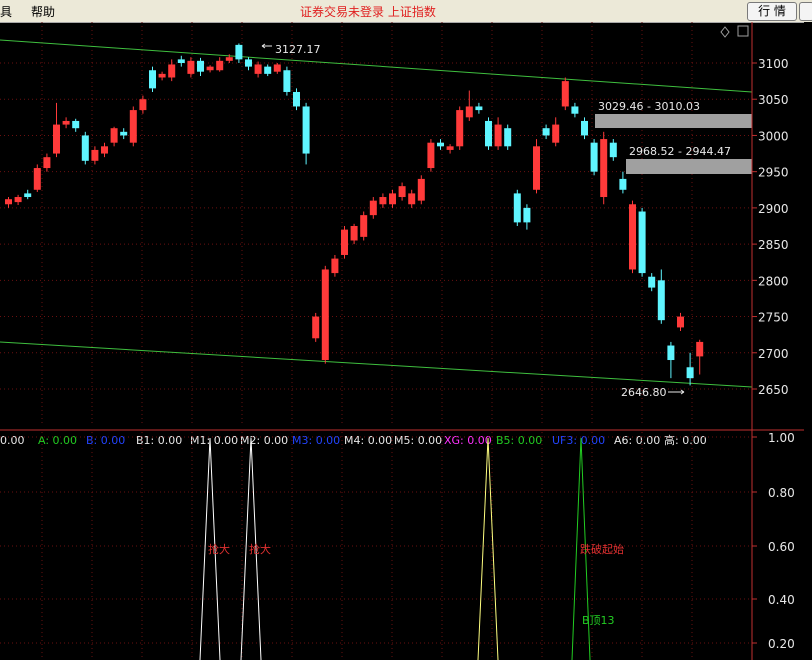 The image size is (812, 660). What do you see at coordinates (781, 644) in the screenshot?
I see `indicator-tick-label: 0.20` at bounding box center [781, 644].